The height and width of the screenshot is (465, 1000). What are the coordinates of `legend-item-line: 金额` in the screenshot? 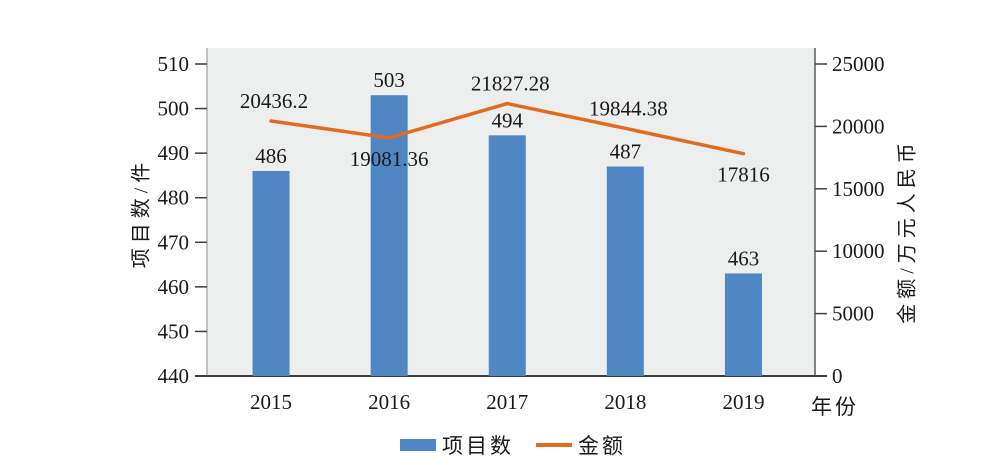 It's located at (581, 445).